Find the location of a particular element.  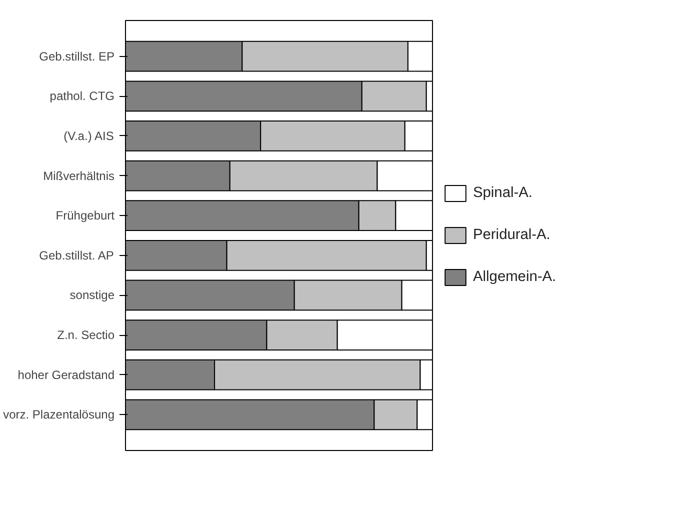

y-tick-label: hoher Geradstand is located at coordinates (66, 375).